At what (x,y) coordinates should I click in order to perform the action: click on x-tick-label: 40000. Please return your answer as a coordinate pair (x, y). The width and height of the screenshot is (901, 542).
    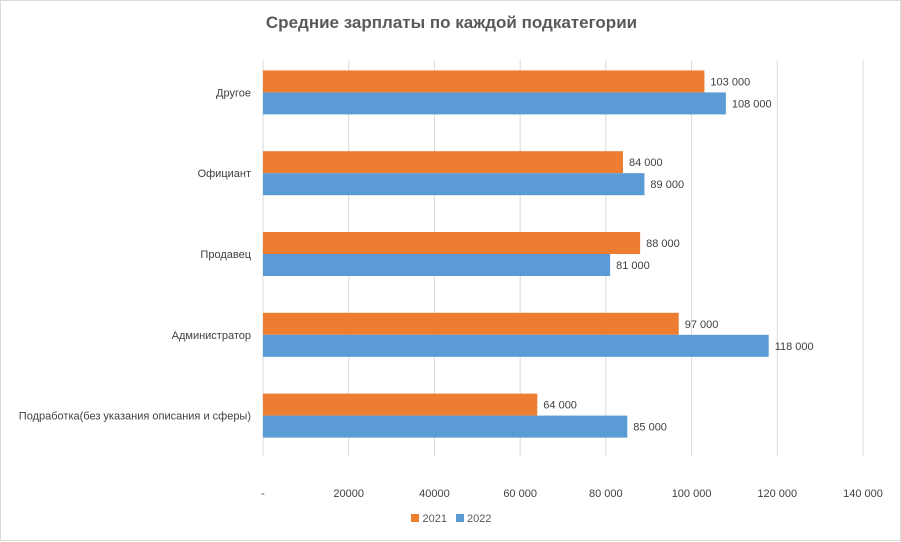
    Looking at the image, I should click on (434, 494).